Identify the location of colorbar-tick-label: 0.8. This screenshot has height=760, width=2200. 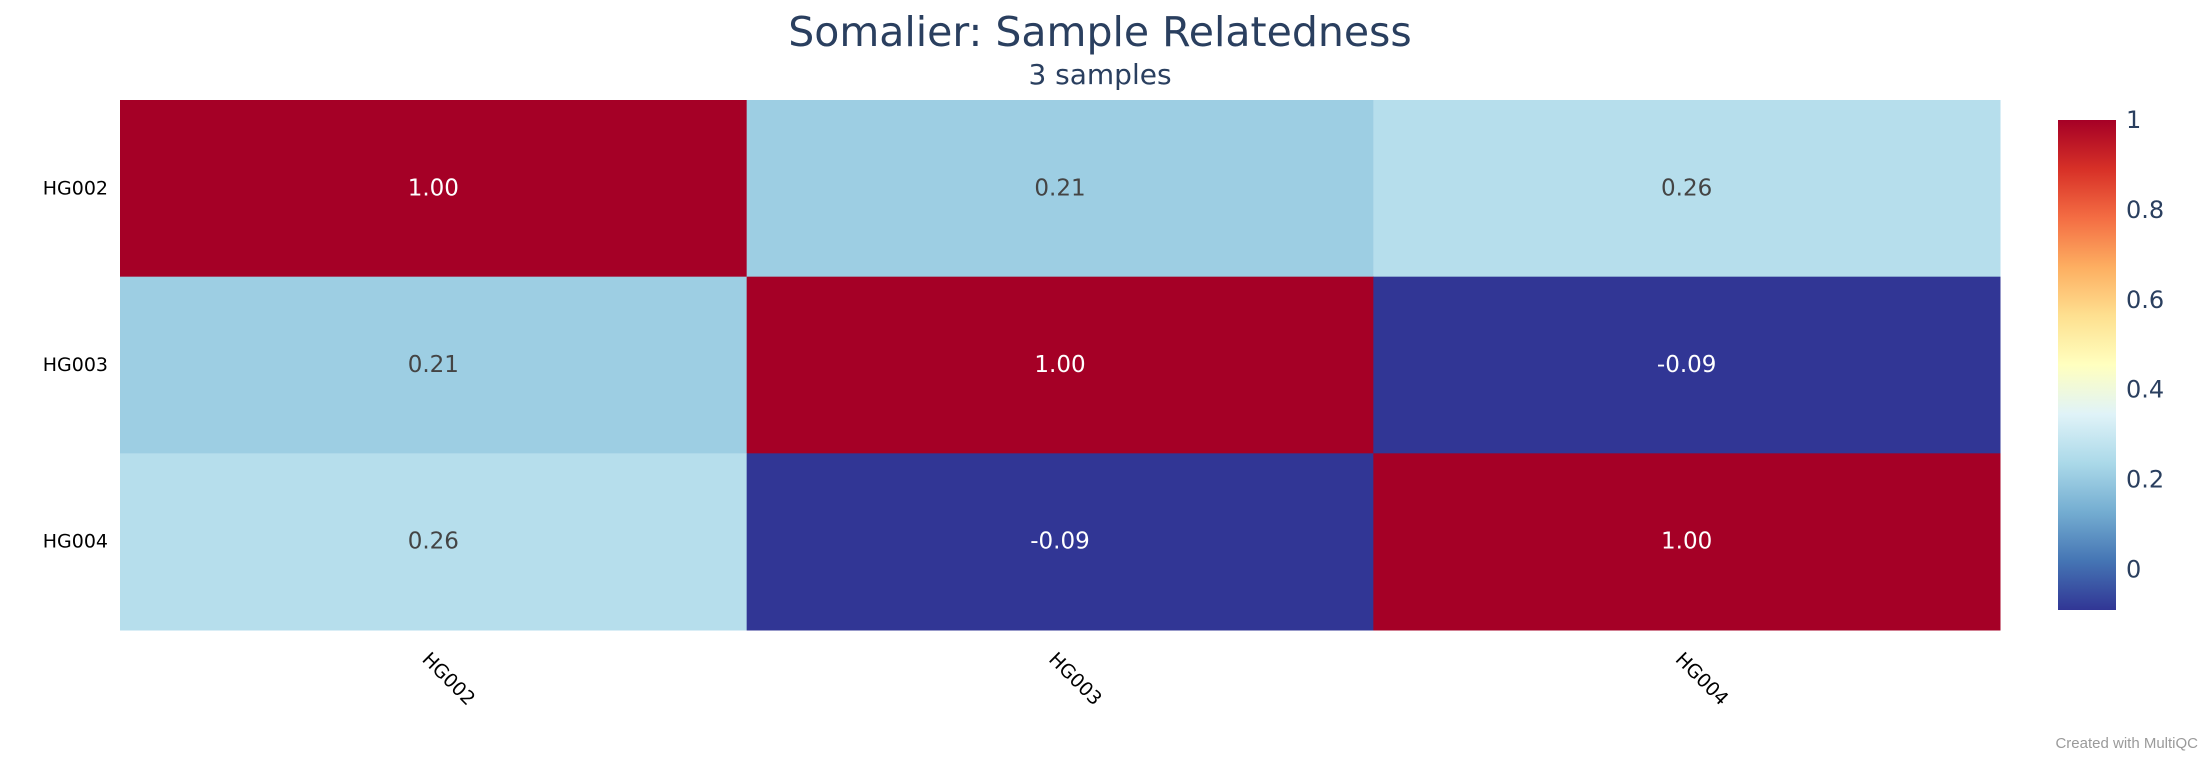
(2145, 210).